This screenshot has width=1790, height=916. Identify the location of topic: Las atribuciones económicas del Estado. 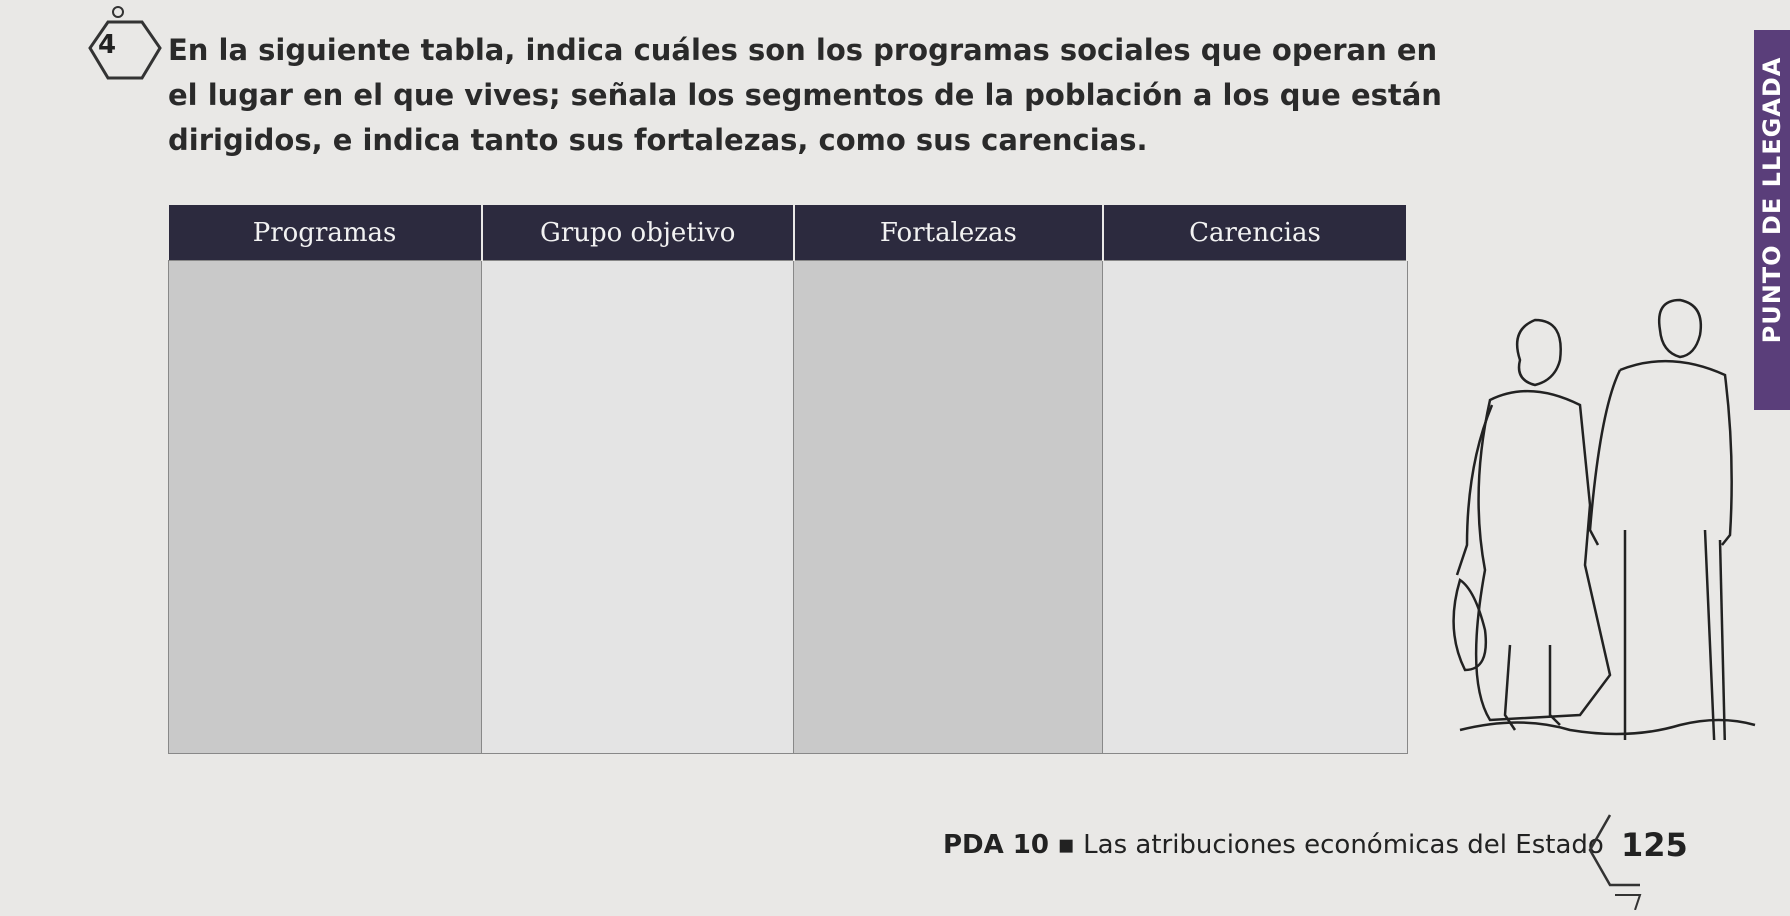
(1343, 845).